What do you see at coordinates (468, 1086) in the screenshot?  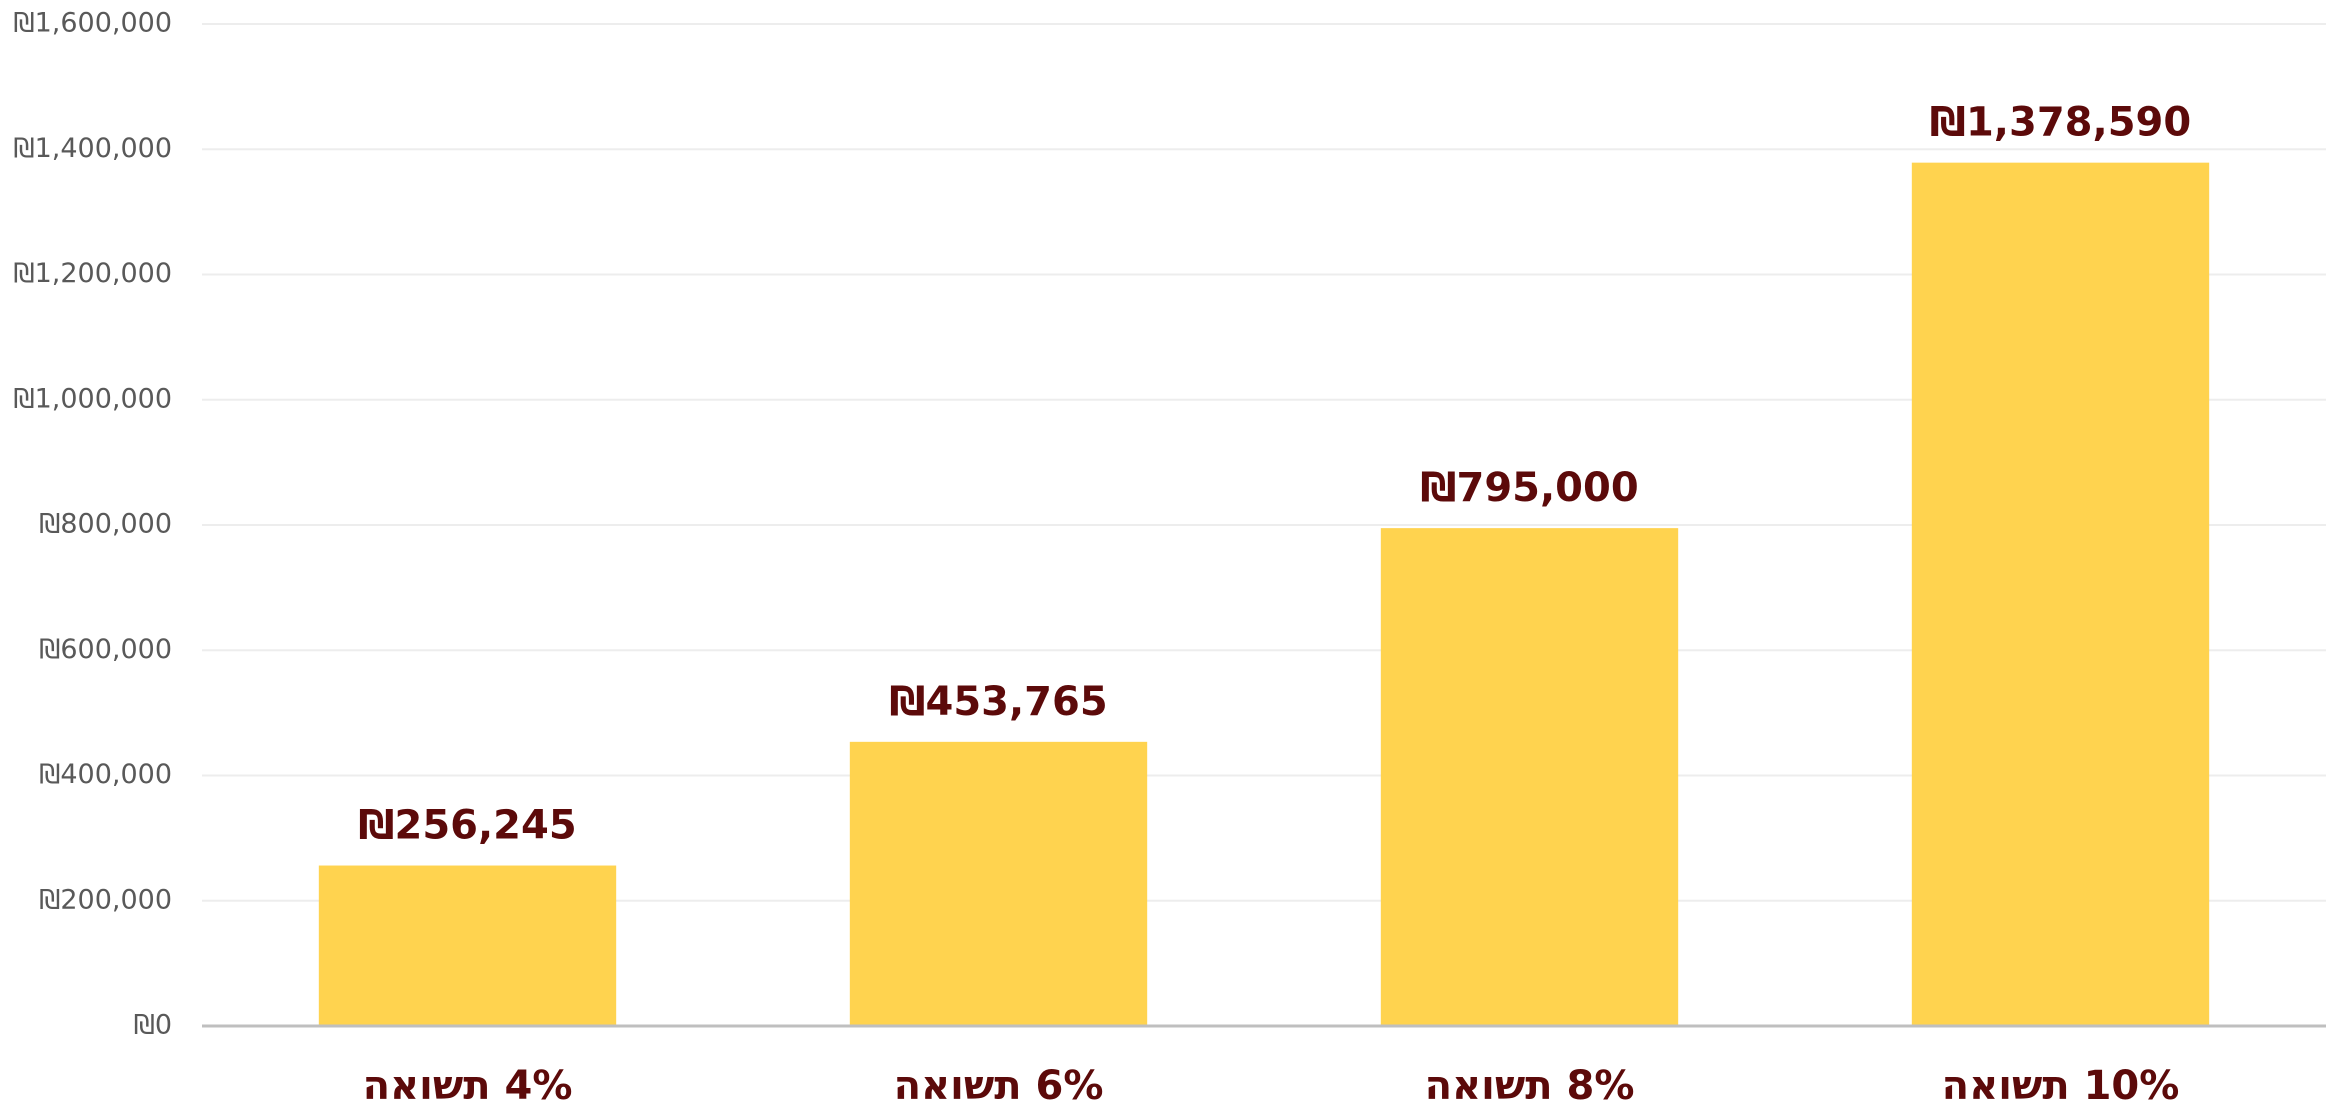 I see `x-tick-label: 4% תשואה` at bounding box center [468, 1086].